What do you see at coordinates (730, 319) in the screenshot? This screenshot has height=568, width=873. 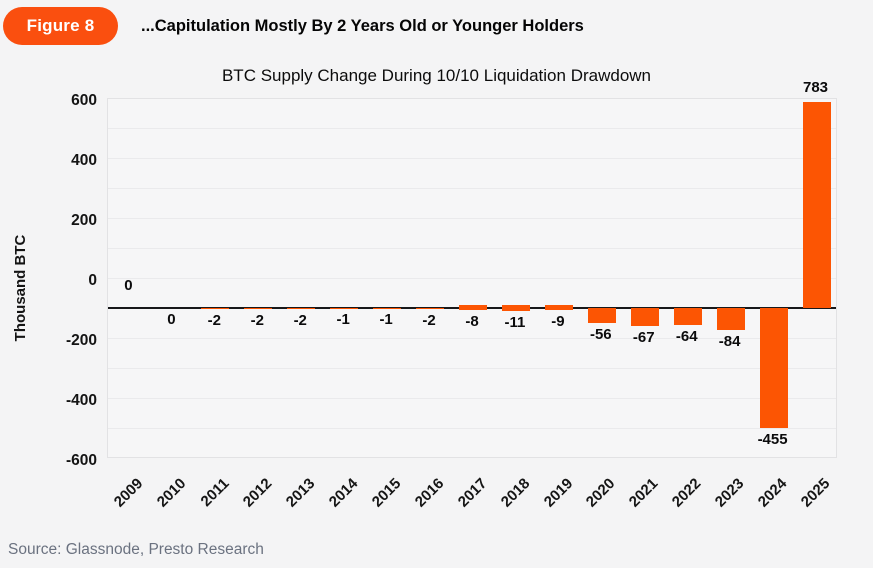 I see `bar-2023` at bounding box center [730, 319].